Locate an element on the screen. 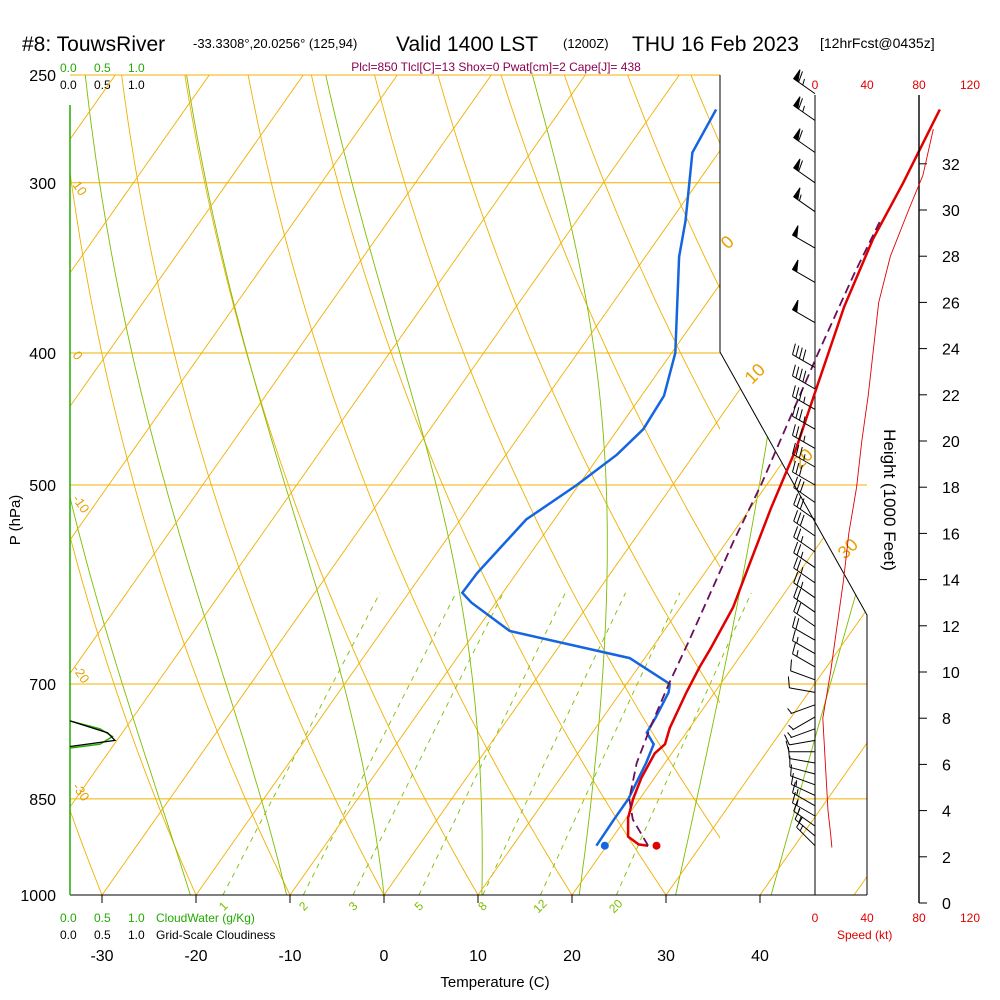 The width and height of the screenshot is (1000, 1000). cloudwater-scale-bottom-2: 1.0 is located at coordinates (136, 918).